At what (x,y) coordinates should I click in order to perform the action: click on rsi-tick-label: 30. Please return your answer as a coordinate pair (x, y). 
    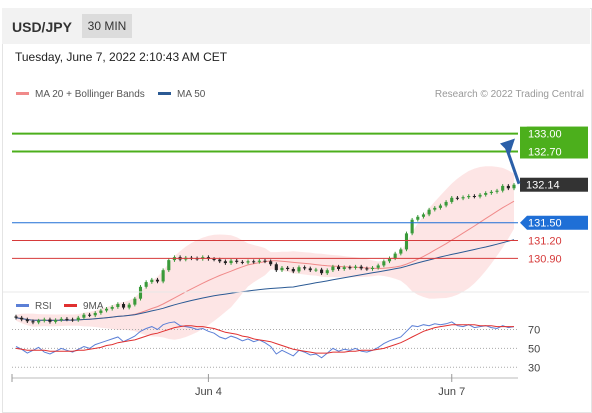
    Looking at the image, I should click on (534, 368).